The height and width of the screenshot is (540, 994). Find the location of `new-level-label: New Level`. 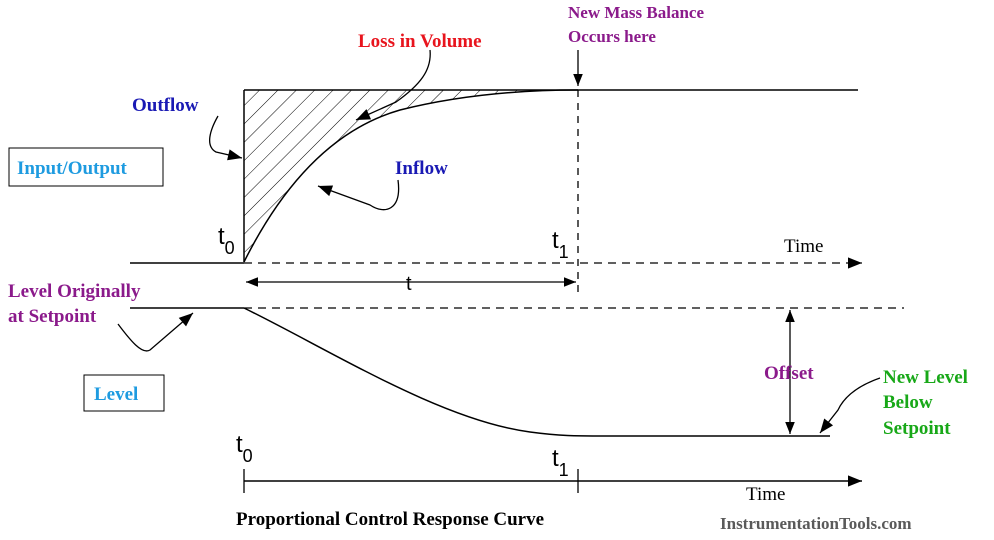

new-level-label: New Level is located at coordinates (925, 377).